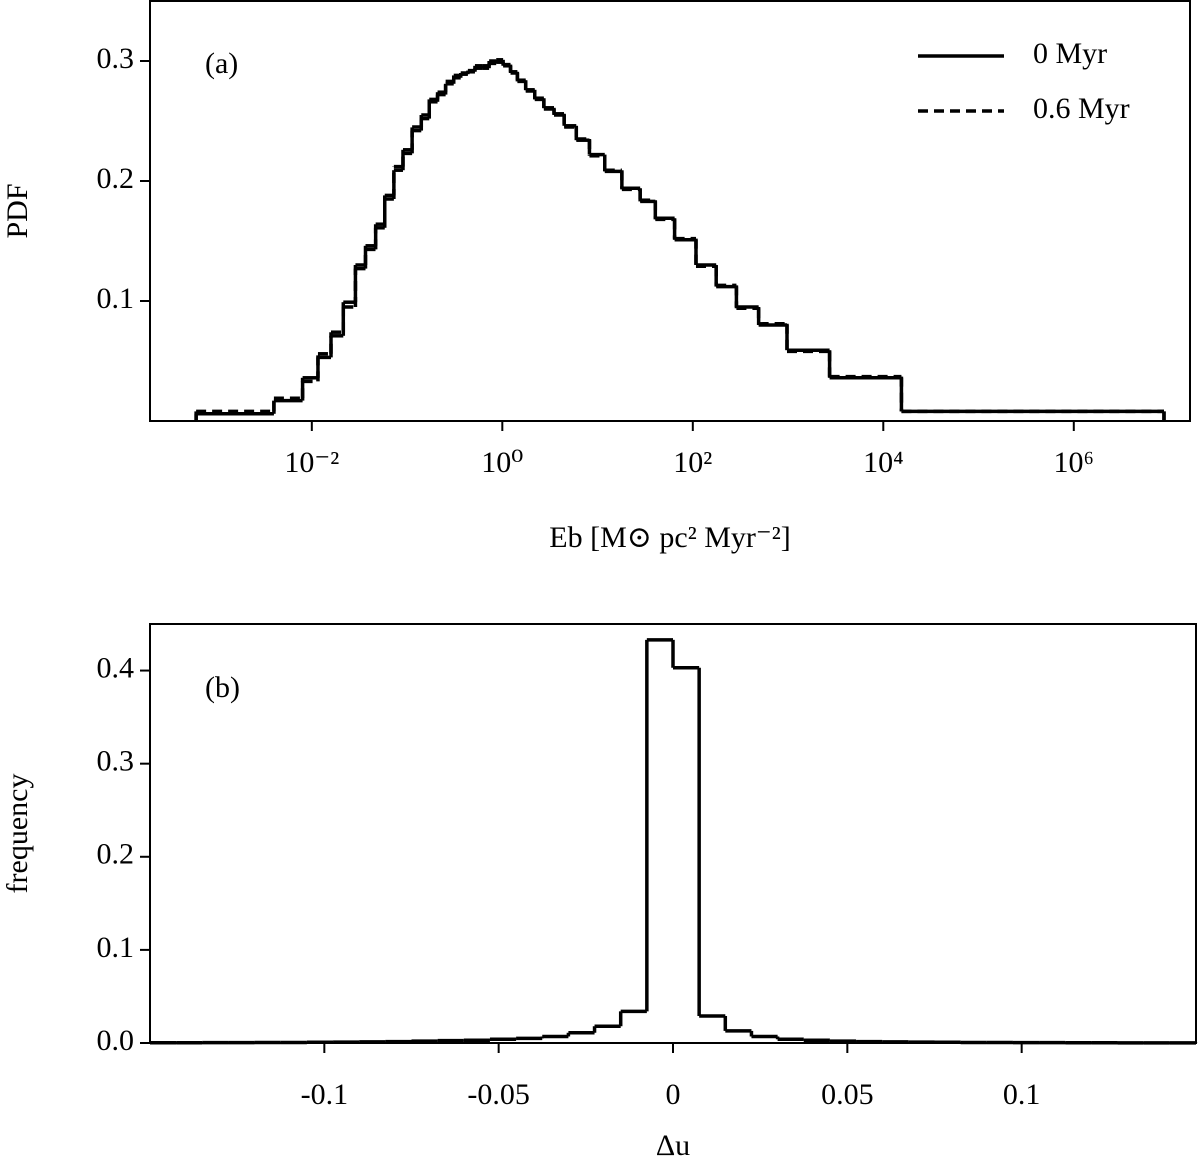  Describe the element at coordinates (116, 667) in the screenshot. I see `y-tick-label: 0.4` at that location.